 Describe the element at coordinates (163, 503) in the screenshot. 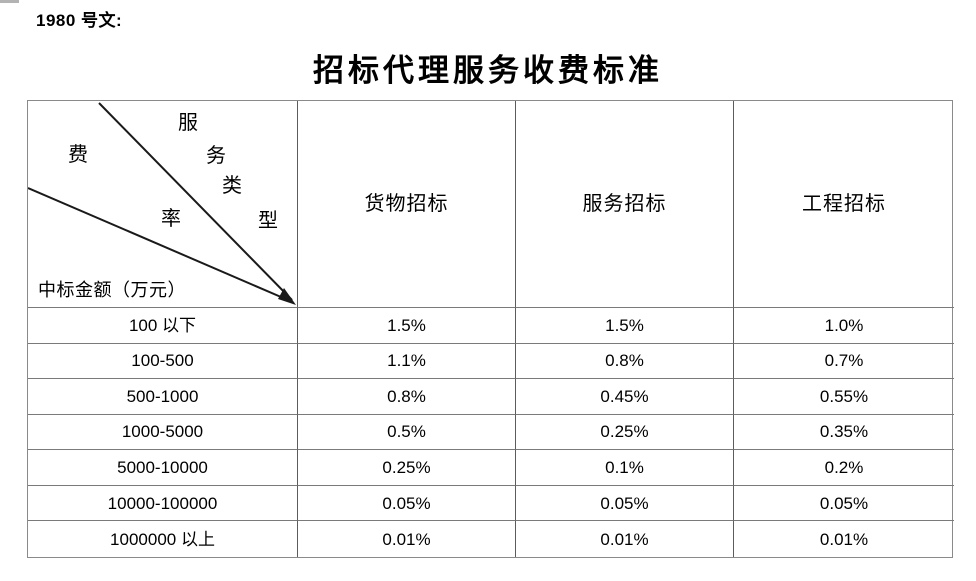

I see `row-label: 10000-100000` at that location.